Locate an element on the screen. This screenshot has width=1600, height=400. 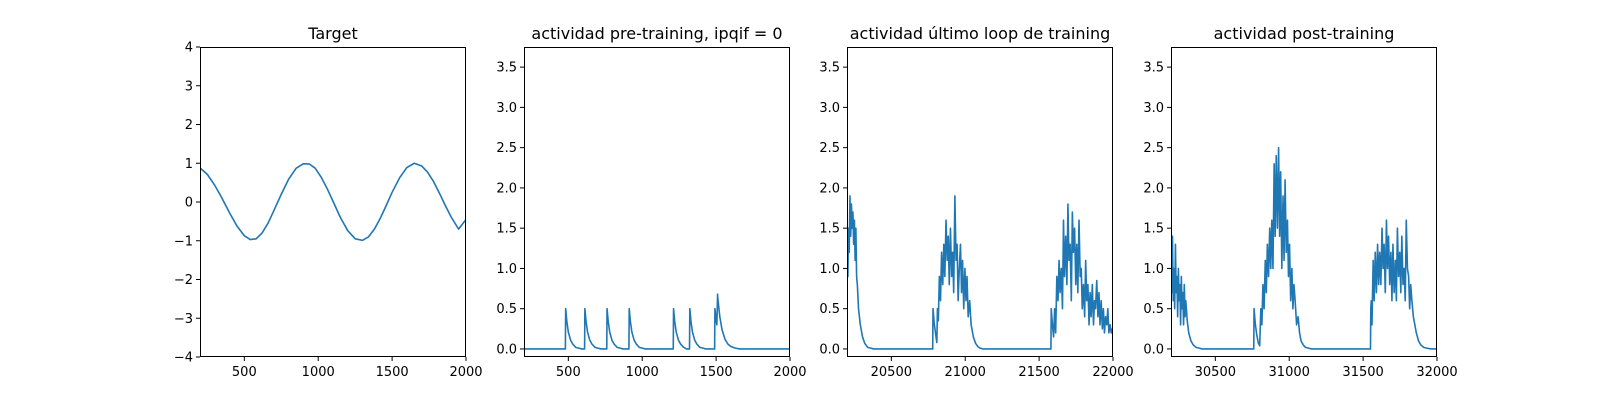
chart-title: actividad pre-training, ipqif = 0 is located at coordinates (656, 33).